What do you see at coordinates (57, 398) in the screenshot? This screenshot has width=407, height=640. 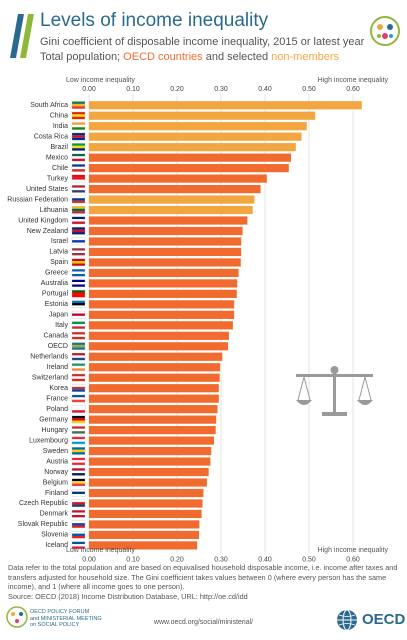 I see `country-label: France` at bounding box center [57, 398].